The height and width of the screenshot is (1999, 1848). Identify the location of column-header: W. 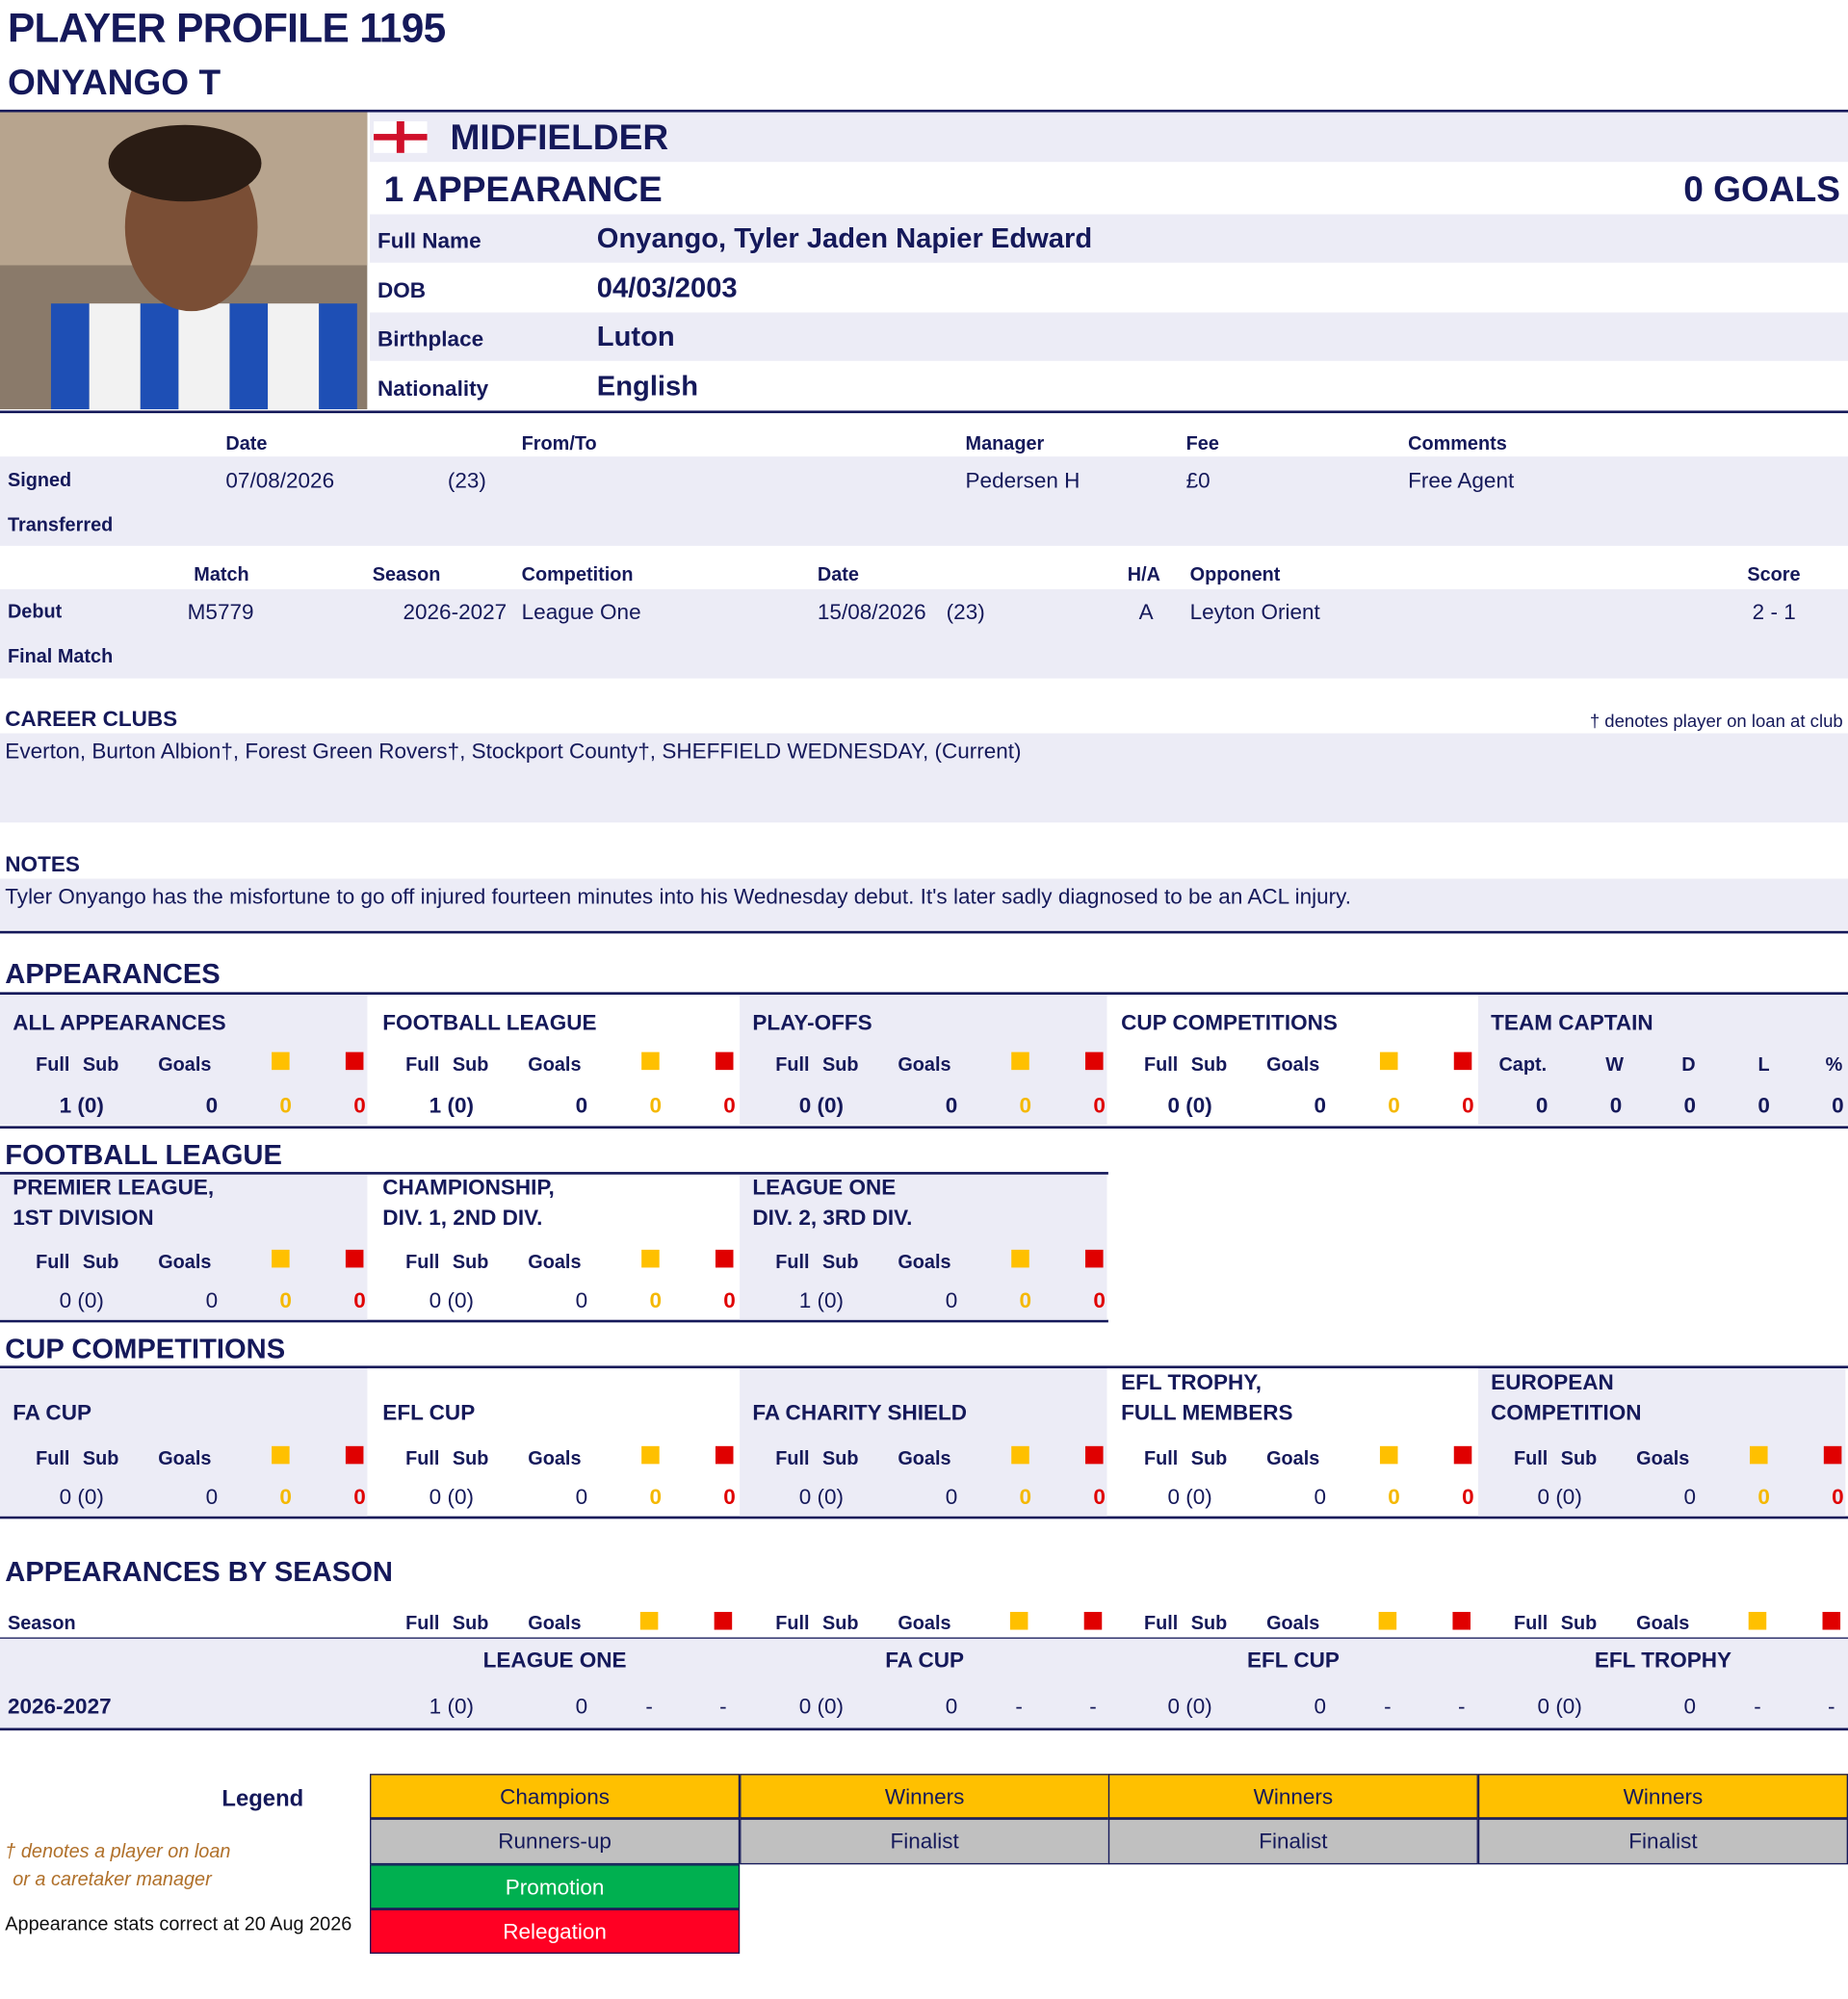
(1615, 1065).